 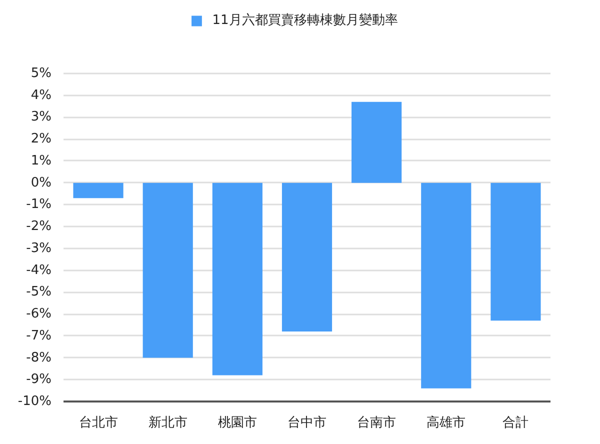 What do you see at coordinates (35, 401) in the screenshot?
I see `y-tick-label: -10%` at bounding box center [35, 401].